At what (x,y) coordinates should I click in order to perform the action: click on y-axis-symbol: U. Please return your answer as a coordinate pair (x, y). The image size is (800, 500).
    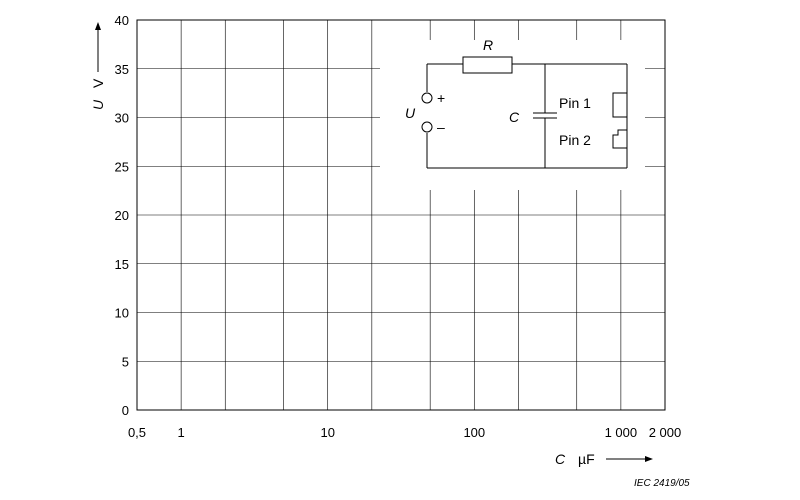
    Looking at the image, I should click on (98, 104).